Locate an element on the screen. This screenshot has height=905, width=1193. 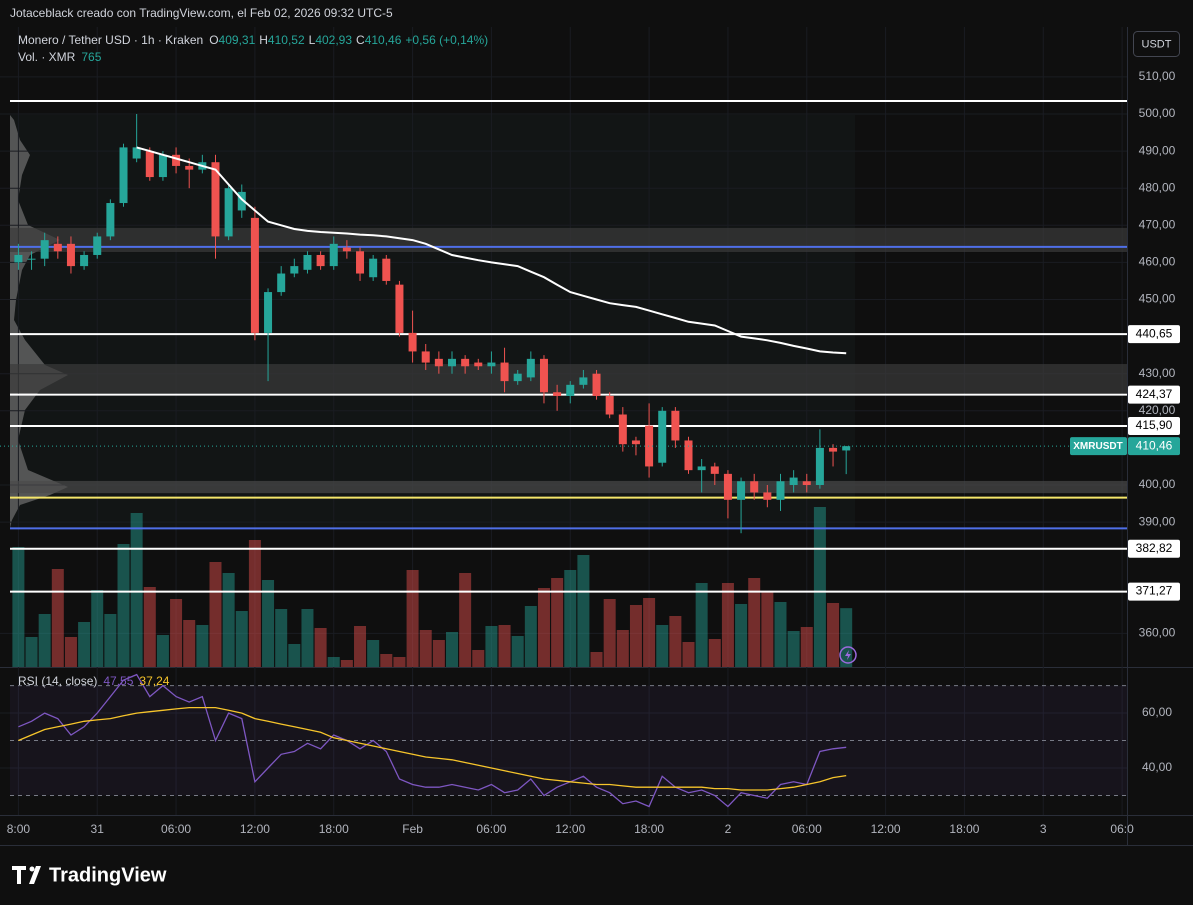
y-tick-label: 500,00 is located at coordinates (1157, 113).